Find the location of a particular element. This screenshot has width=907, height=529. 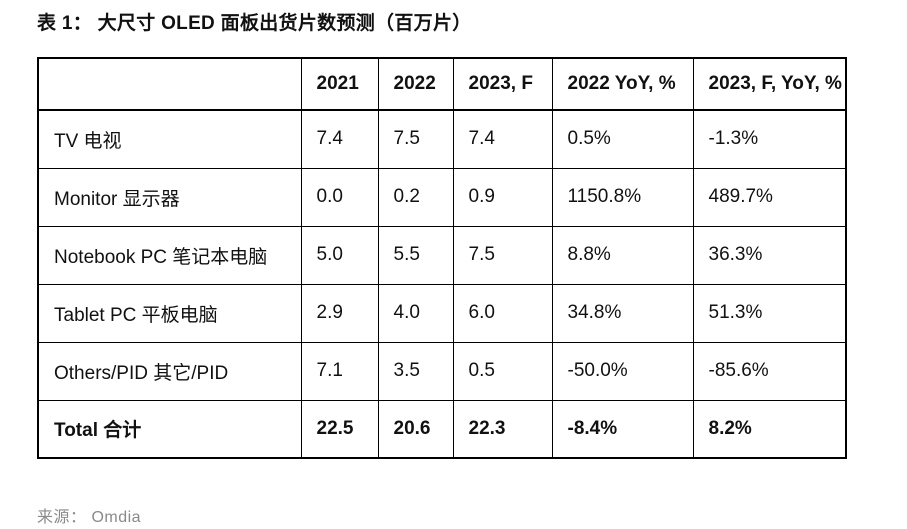

table-row-total: Total 合计 22.5 20.6 22.3 -8.4% 8.2% is located at coordinates (442, 429).